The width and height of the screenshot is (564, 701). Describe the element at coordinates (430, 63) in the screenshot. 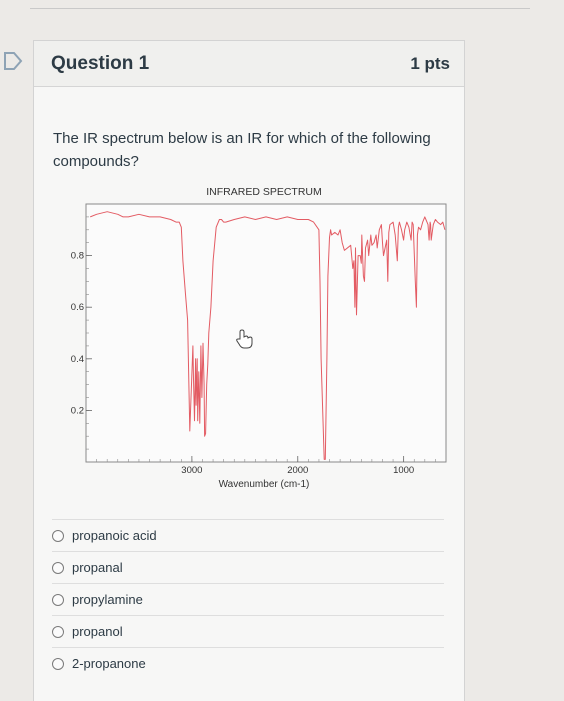

I see `question-points: 1 pts` at that location.